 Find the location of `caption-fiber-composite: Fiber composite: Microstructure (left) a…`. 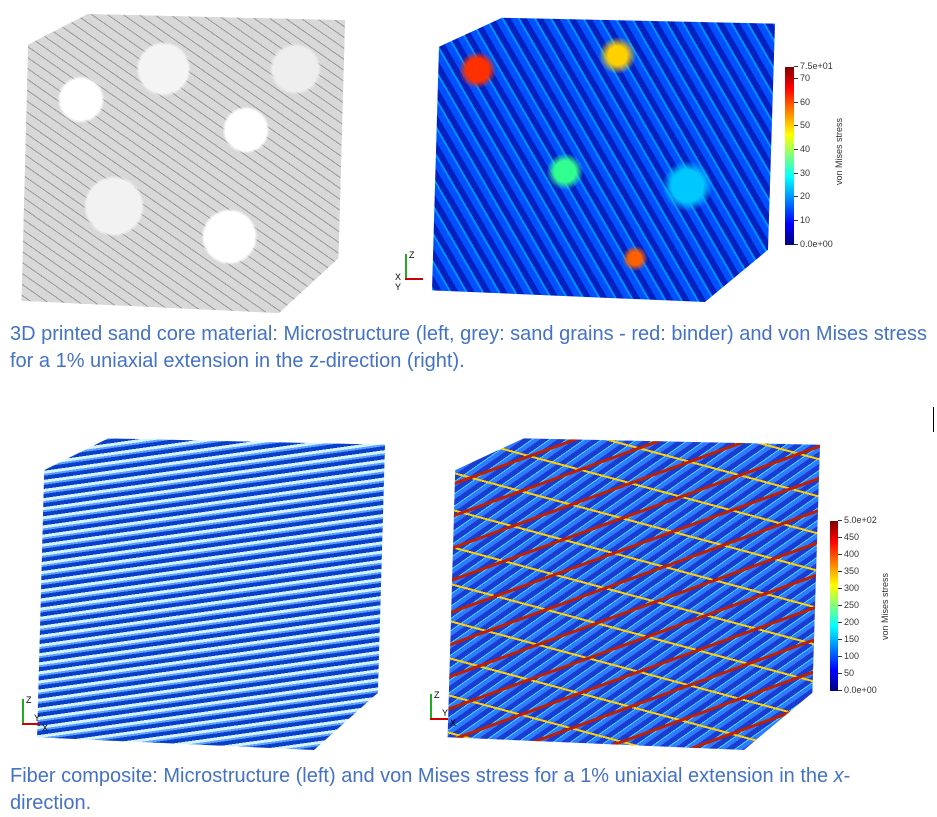

caption-fiber-composite: Fiber composite: Microstructure (left) a… is located at coordinates (470, 790).